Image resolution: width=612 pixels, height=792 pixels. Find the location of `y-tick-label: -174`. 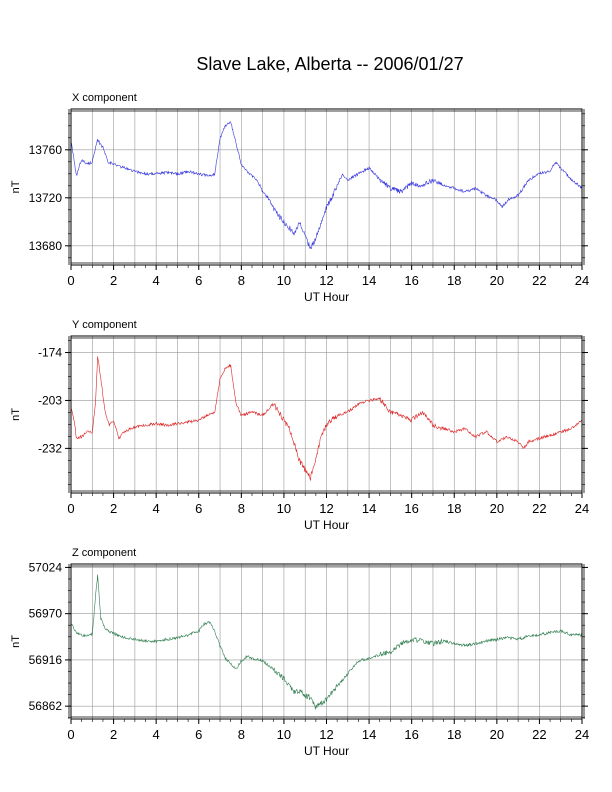

y-tick-label: -174 is located at coordinates (50, 353).